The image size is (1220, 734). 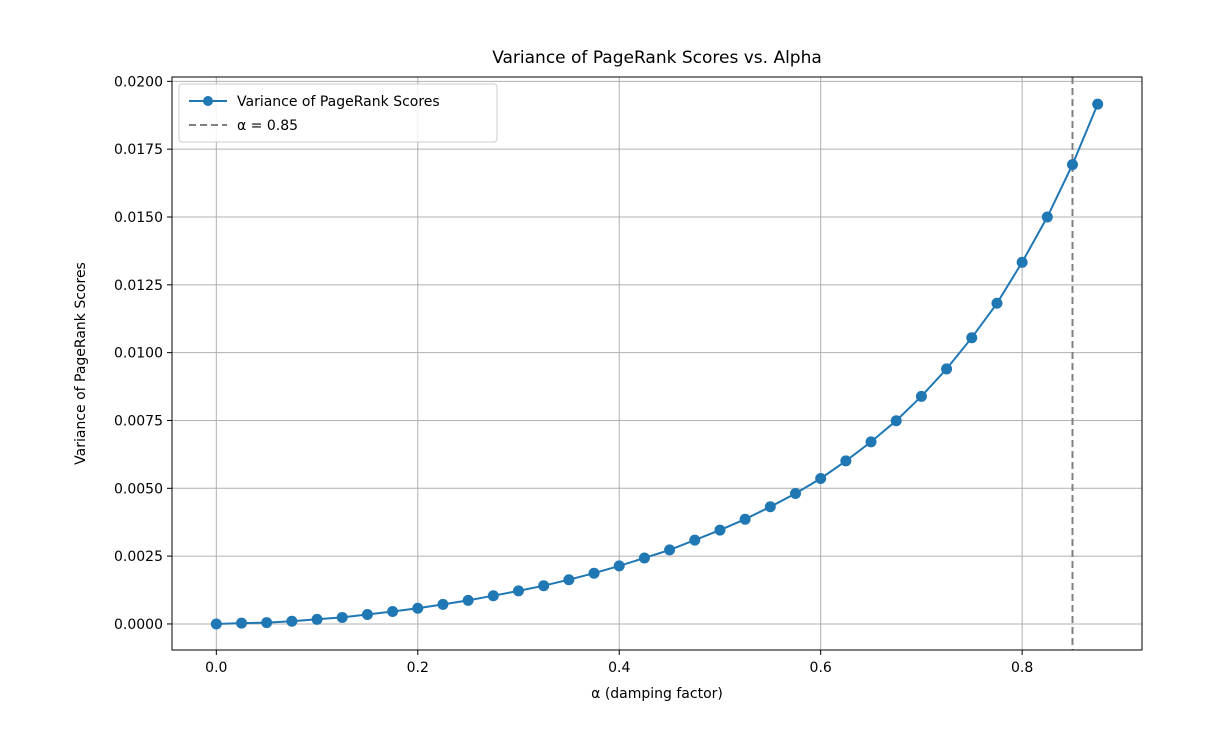 I want to click on y-tick-label: 0.0200, so click(x=138, y=82).